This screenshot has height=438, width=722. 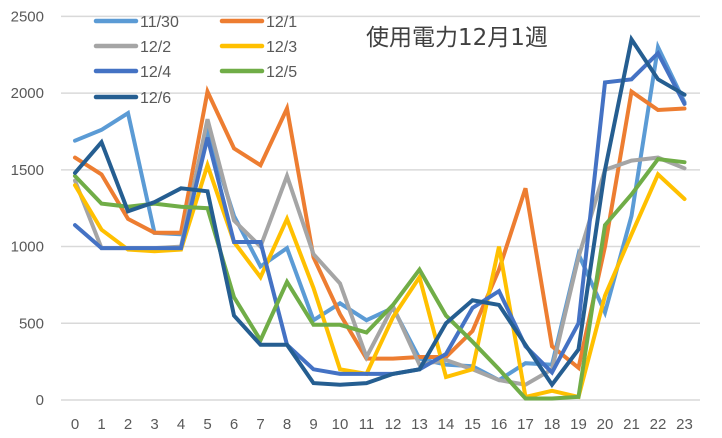 I want to click on x-tick-label: 8, so click(x=287, y=424).